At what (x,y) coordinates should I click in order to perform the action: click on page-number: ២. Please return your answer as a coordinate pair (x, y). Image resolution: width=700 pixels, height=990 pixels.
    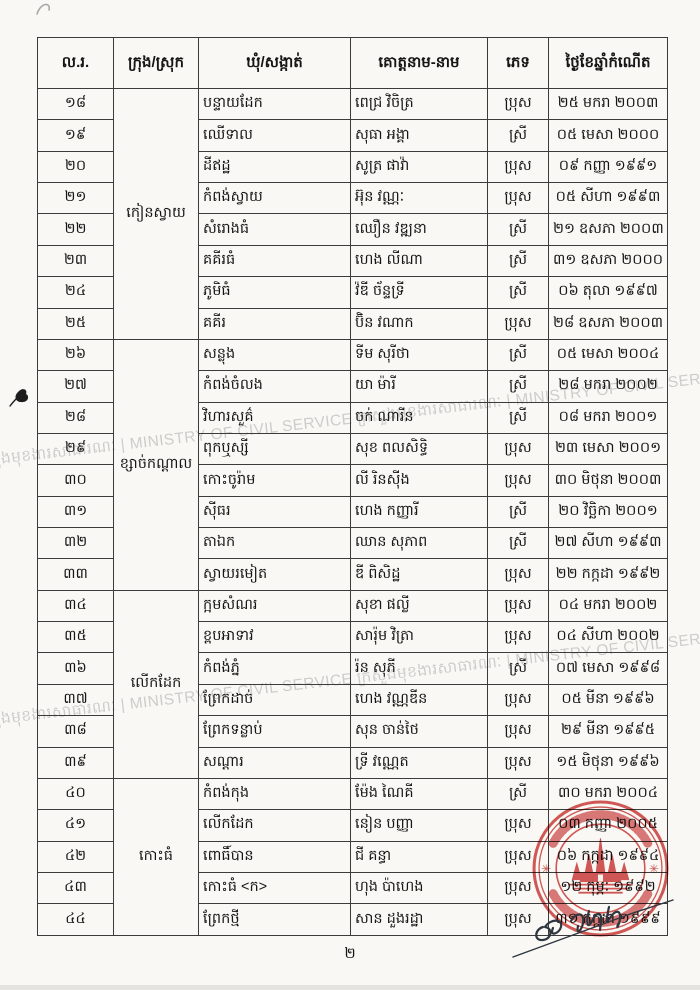
    Looking at the image, I should click on (350, 953).